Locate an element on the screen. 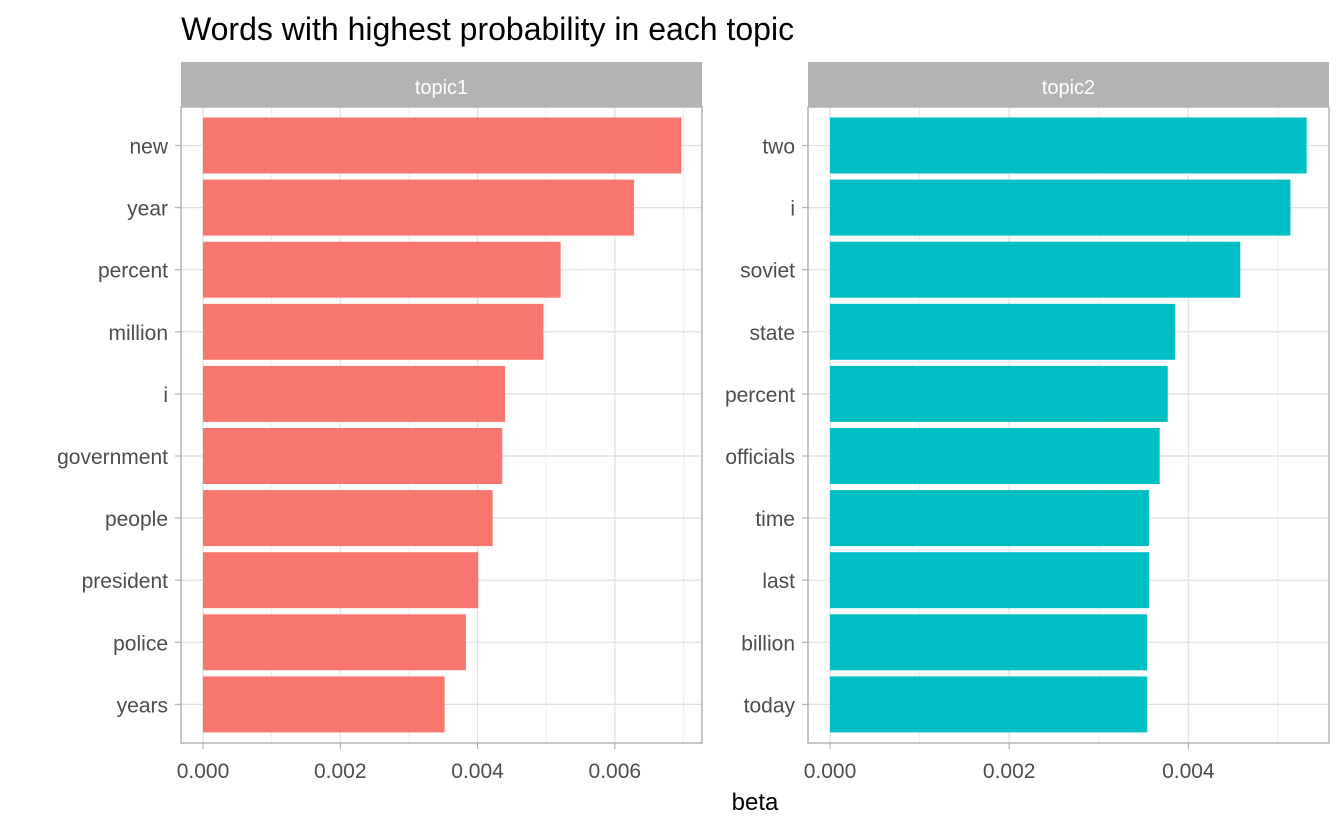  bar-topic2-percent is located at coordinates (999, 393).